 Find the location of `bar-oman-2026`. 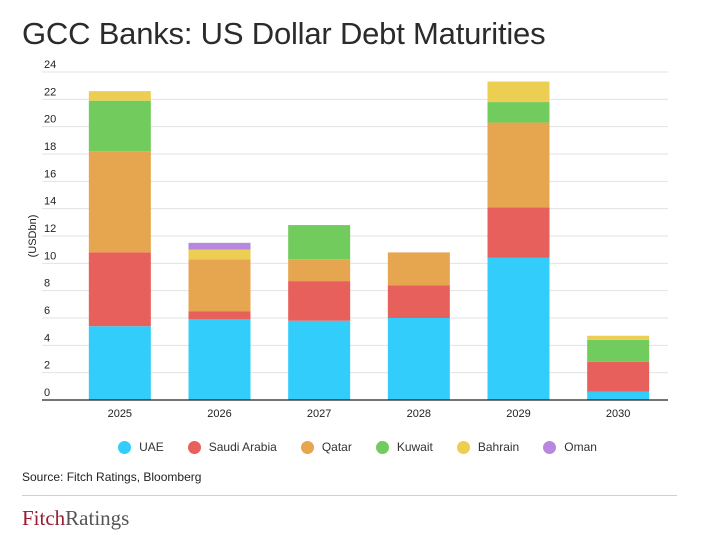

bar-oman-2026 is located at coordinates (219, 246).